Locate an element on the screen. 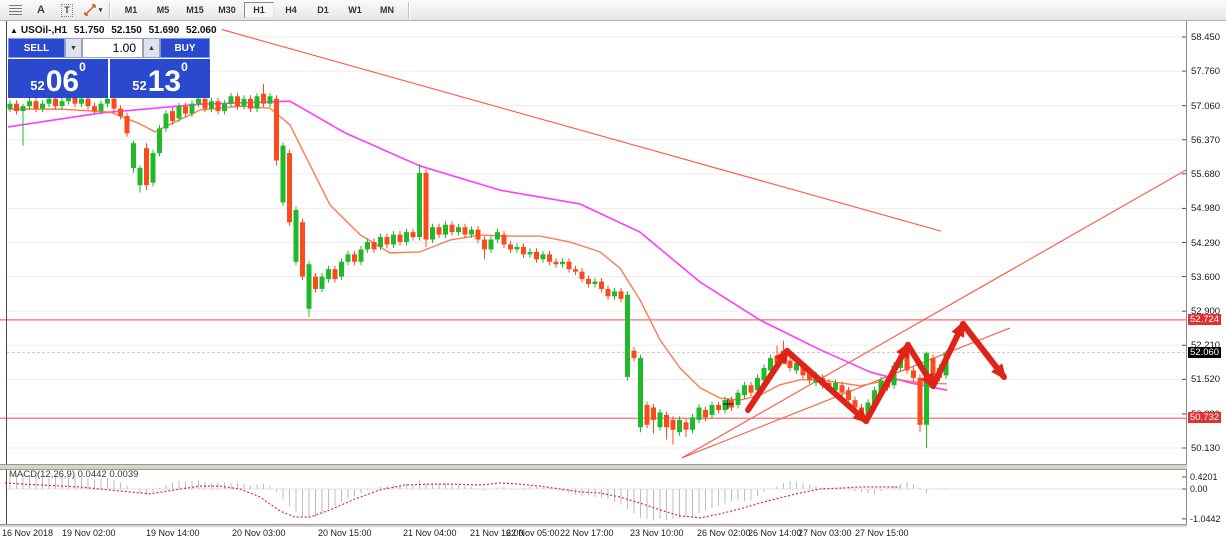 Image resolution: width=1226 pixels, height=544 pixels. sell-price-main: 06 is located at coordinates (62, 81).